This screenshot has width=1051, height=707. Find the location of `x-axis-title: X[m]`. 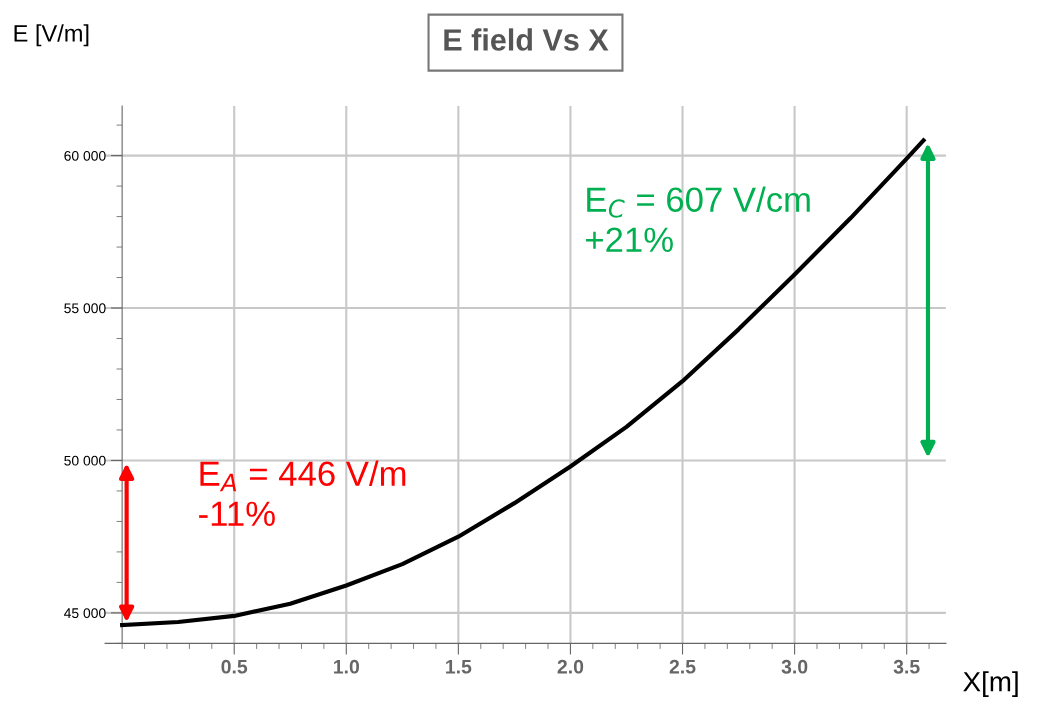

x-axis-title: X[m] is located at coordinates (990, 684).